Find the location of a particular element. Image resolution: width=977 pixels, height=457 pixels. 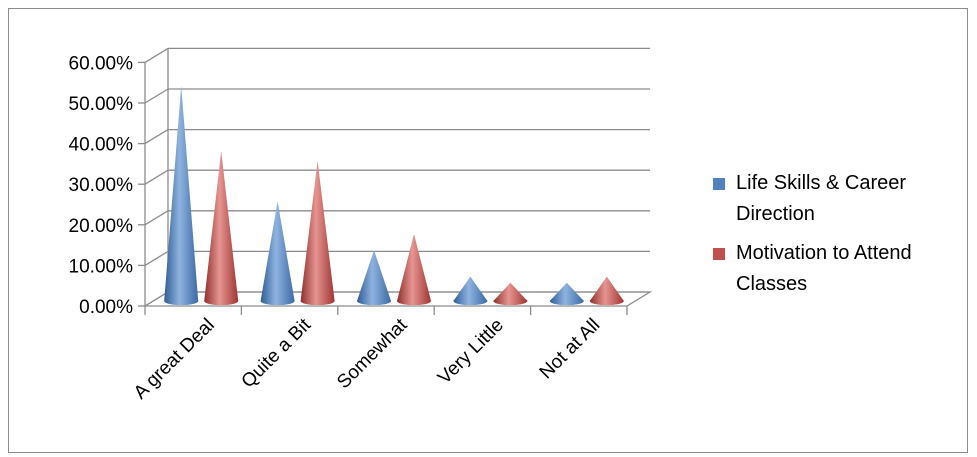

legend-label-life-skills: Life Skills & Career Direction is located at coordinates (821, 198).